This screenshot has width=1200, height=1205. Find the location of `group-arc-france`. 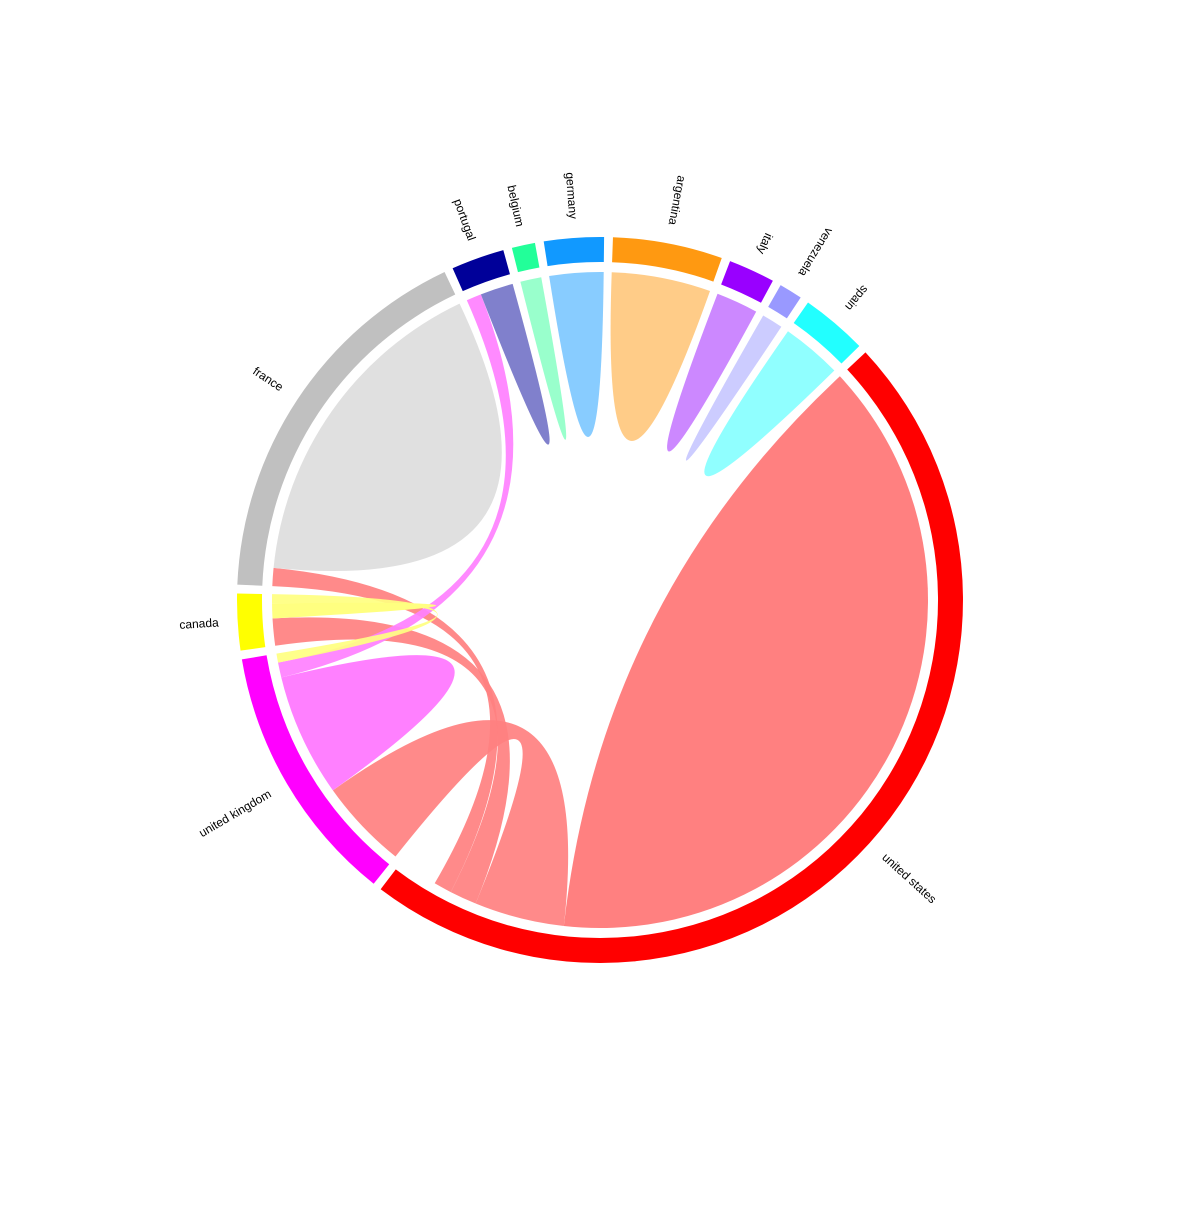

group-arc-france is located at coordinates (346, 428).